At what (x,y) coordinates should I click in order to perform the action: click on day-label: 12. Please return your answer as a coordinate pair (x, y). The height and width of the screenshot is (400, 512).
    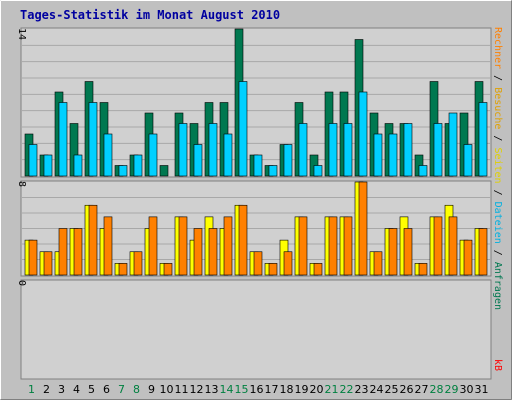
    Looking at the image, I should click on (197, 389).